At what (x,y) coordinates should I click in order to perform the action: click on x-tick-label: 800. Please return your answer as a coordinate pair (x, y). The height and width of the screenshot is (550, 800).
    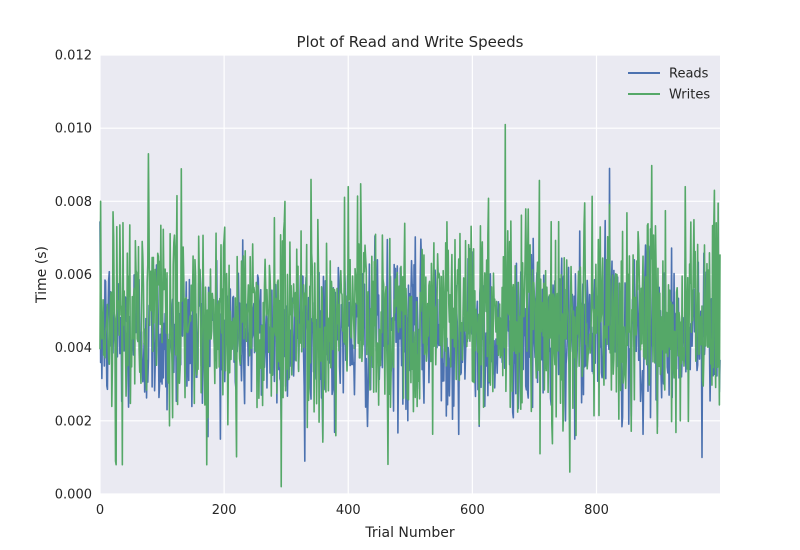
    Looking at the image, I should click on (596, 510).